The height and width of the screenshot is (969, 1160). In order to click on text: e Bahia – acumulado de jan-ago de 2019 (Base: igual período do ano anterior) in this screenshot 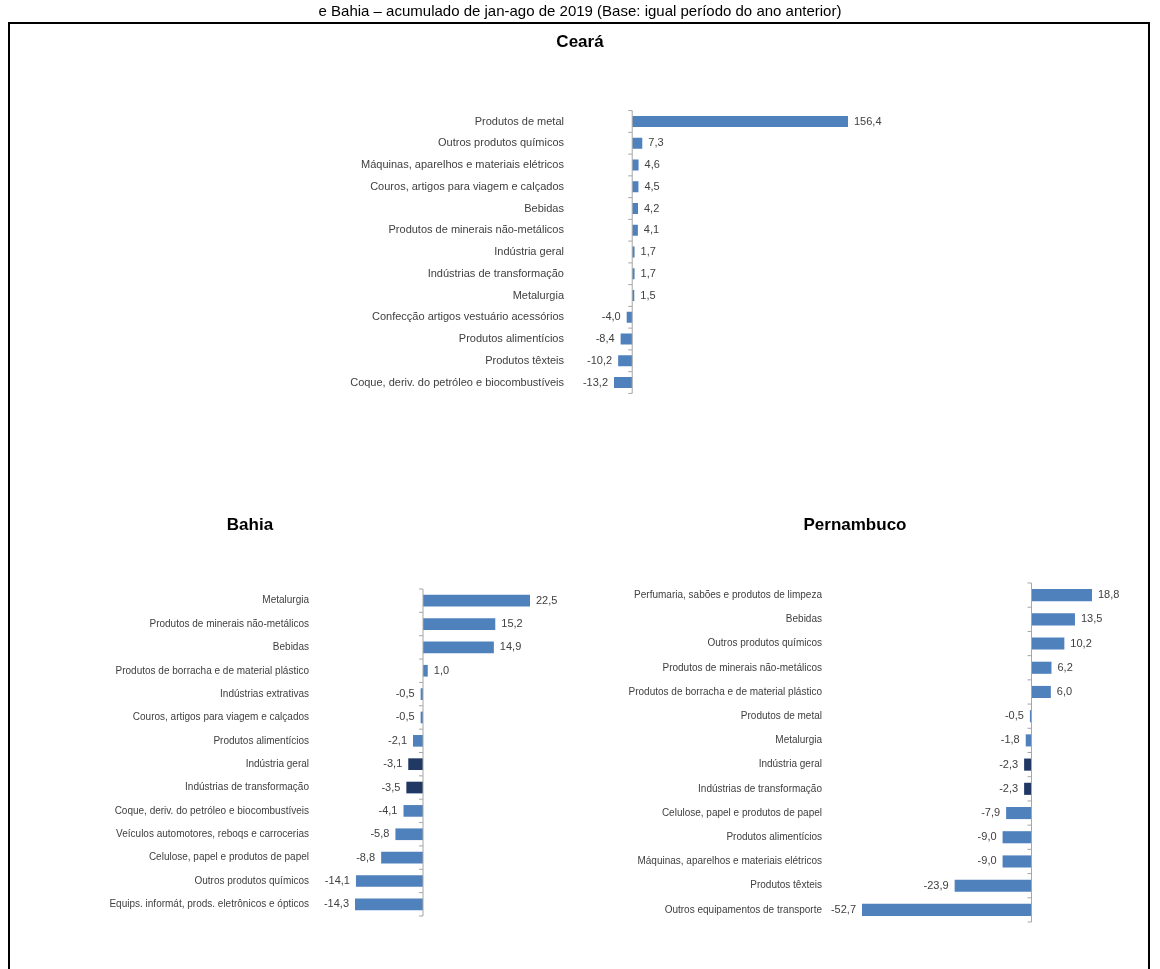, I will do `click(580, 10)`.